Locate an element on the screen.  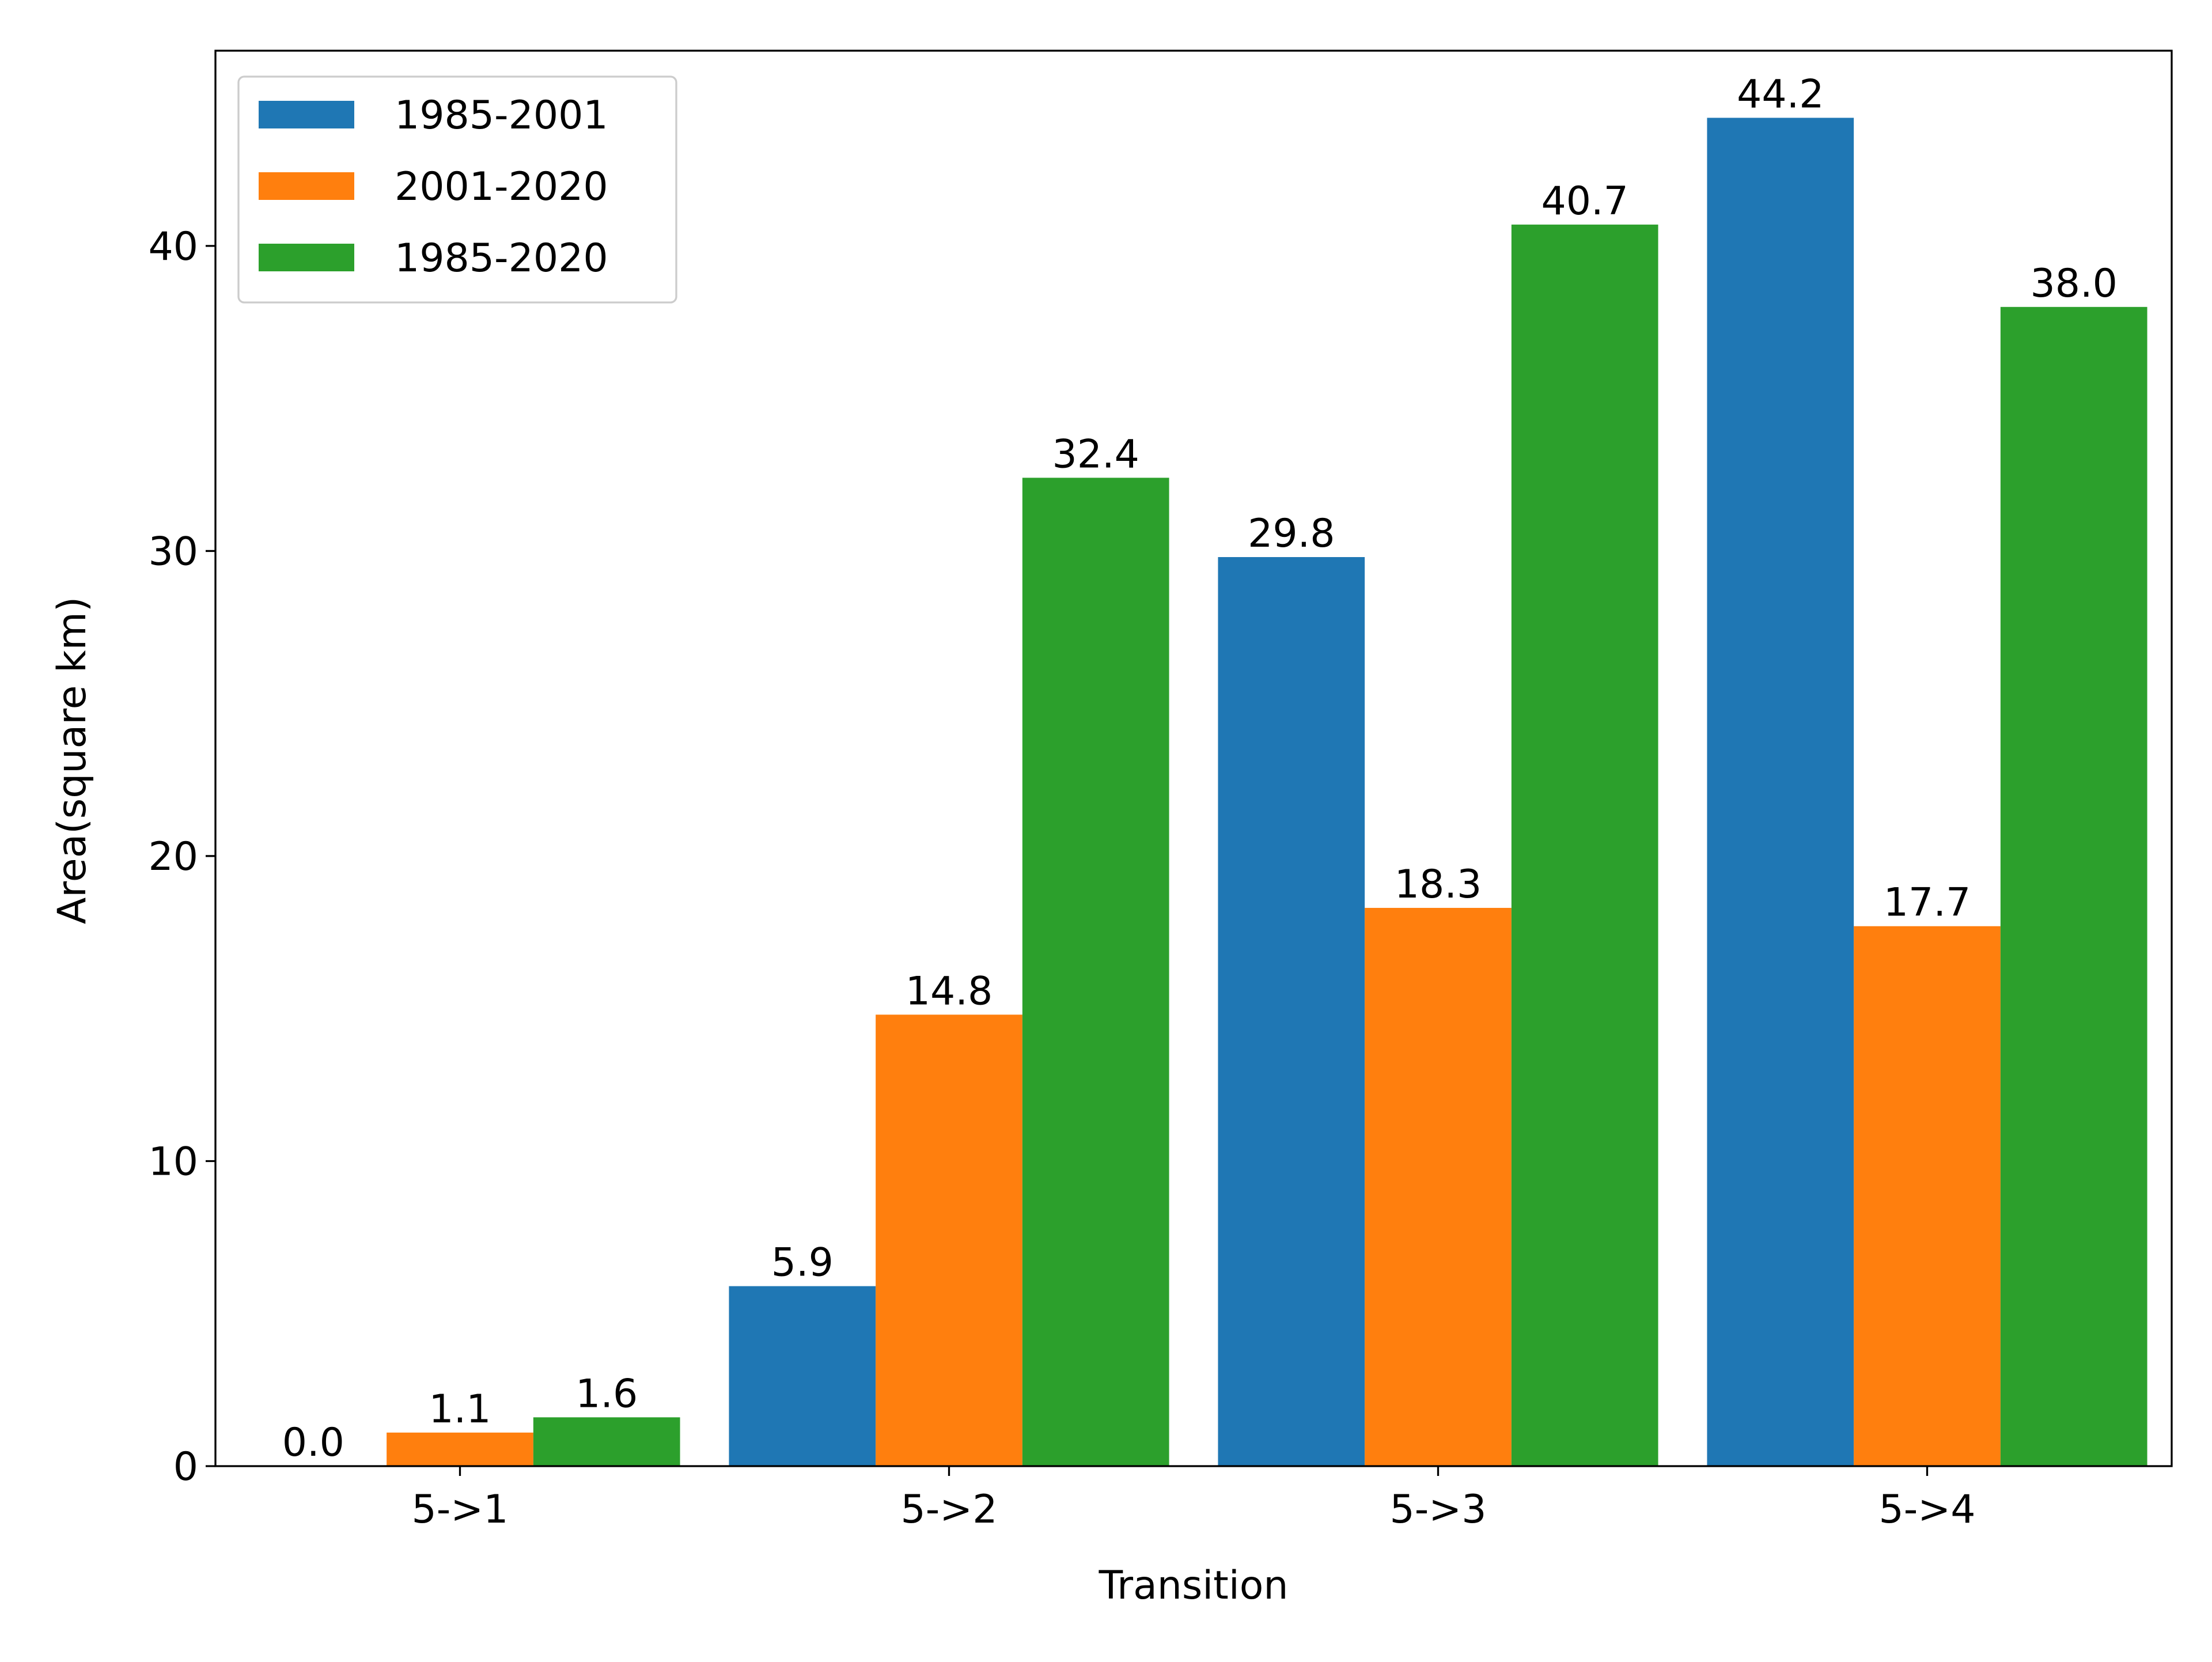
bar-value-label: 5.9 is located at coordinates (802, 1263).